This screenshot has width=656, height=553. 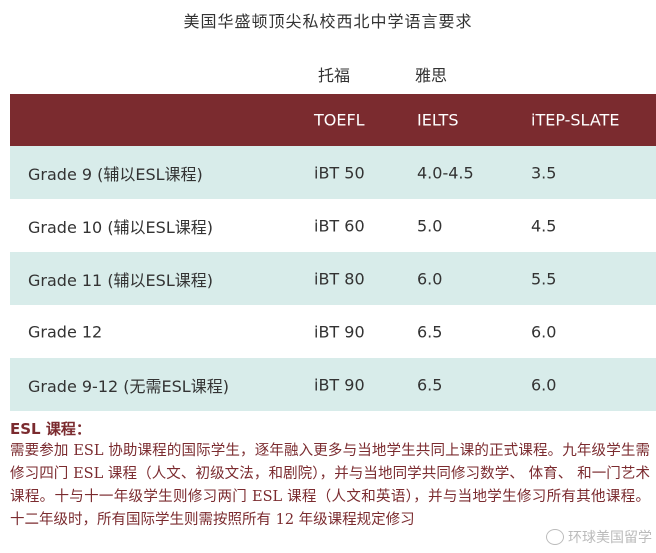 What do you see at coordinates (128, 386) in the screenshot?
I see `grade-cell: Grade 9-12 (无需ESL课程)` at bounding box center [128, 386].